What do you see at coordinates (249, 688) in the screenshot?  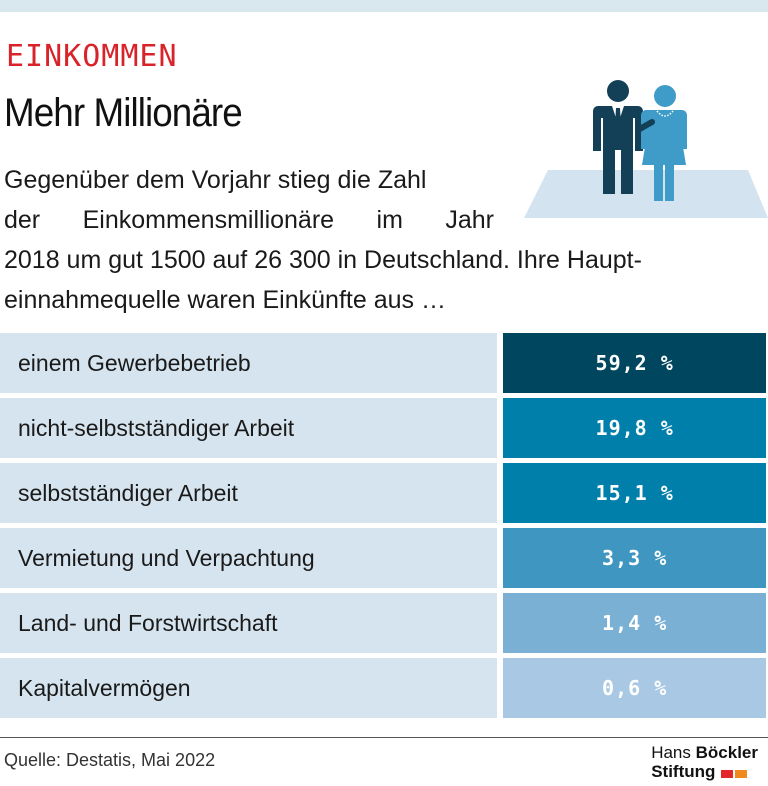 I see `category-label: Kapitalvermögen` at bounding box center [249, 688].